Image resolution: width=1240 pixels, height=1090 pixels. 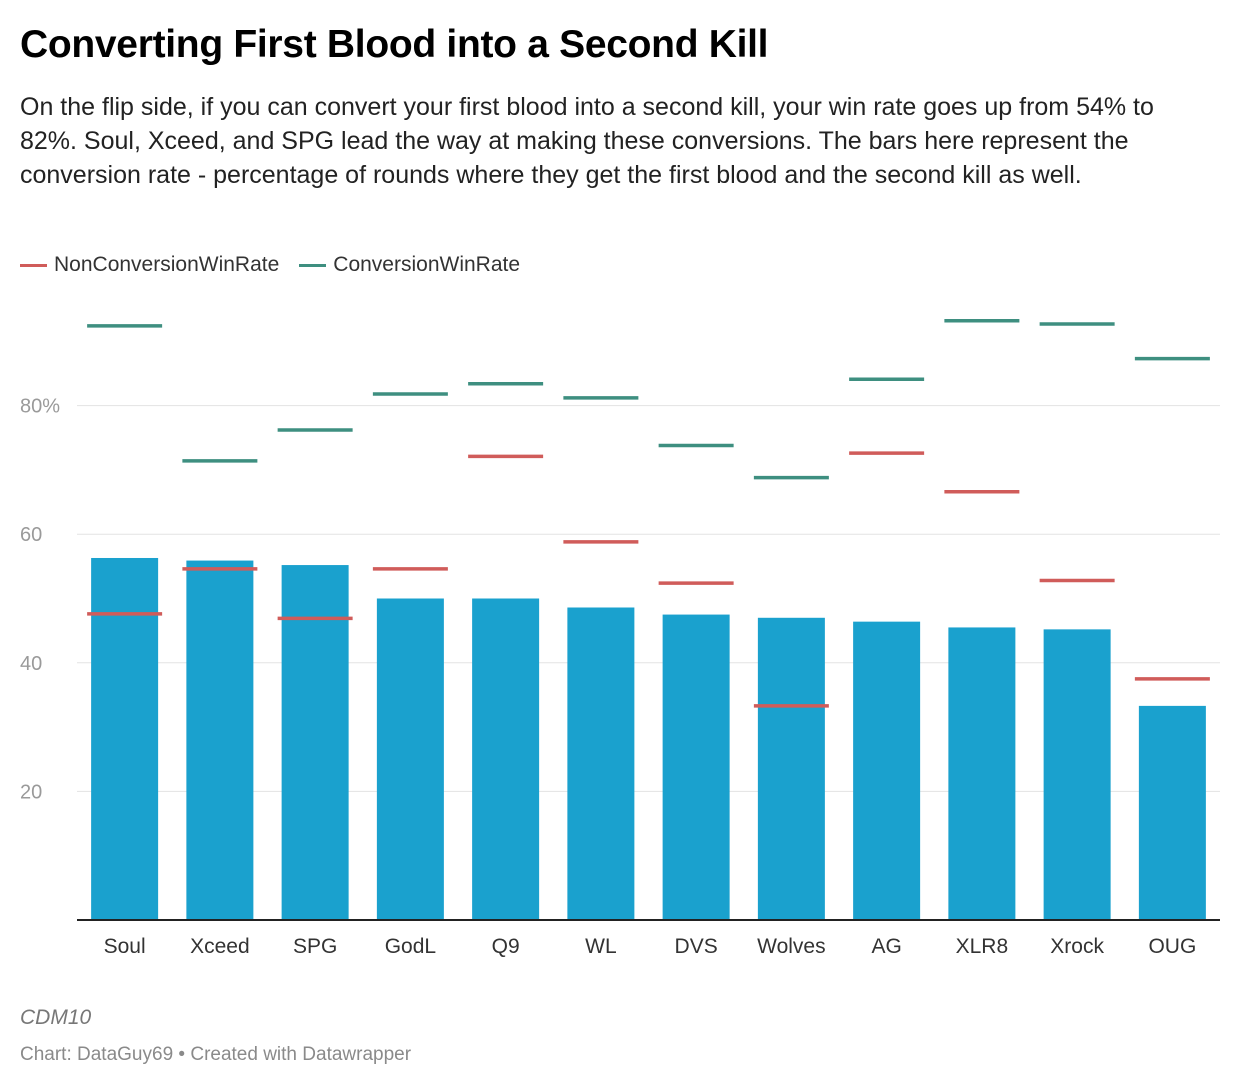 What do you see at coordinates (315, 946) in the screenshot?
I see `x-tick-label: SPG` at bounding box center [315, 946].